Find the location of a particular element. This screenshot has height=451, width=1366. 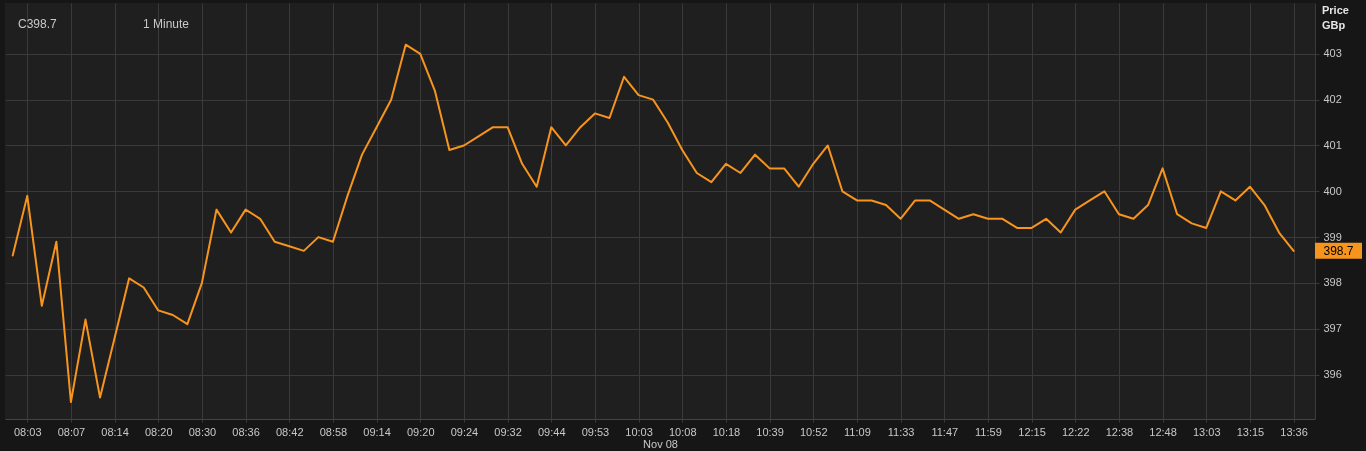

x-tick-label: 10:52 is located at coordinates (814, 431).